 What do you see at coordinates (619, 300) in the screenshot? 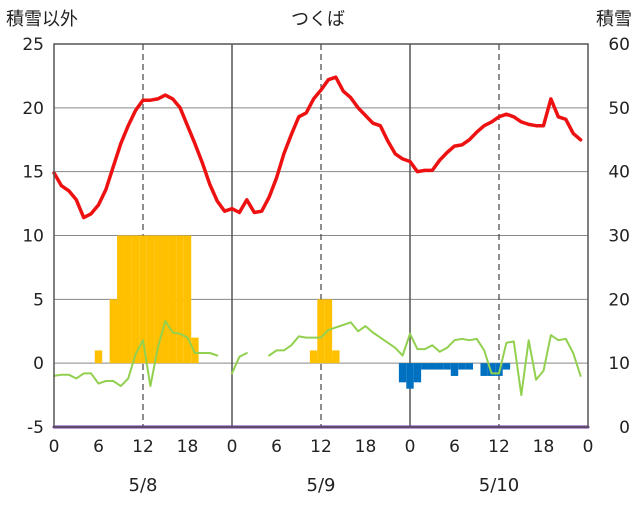
I see `y-right-tick-label: 20` at bounding box center [619, 300].